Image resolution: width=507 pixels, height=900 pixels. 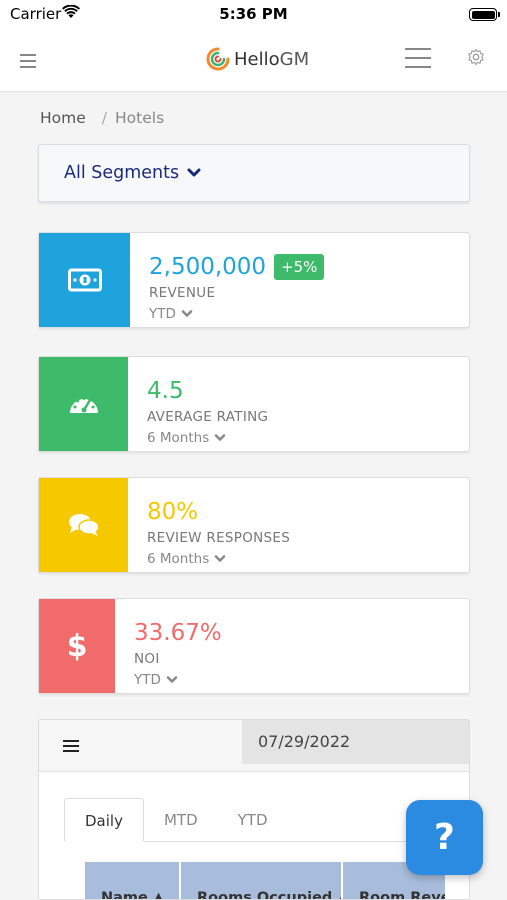 I want to click on kpi-value: 33.67%, so click(x=178, y=633).